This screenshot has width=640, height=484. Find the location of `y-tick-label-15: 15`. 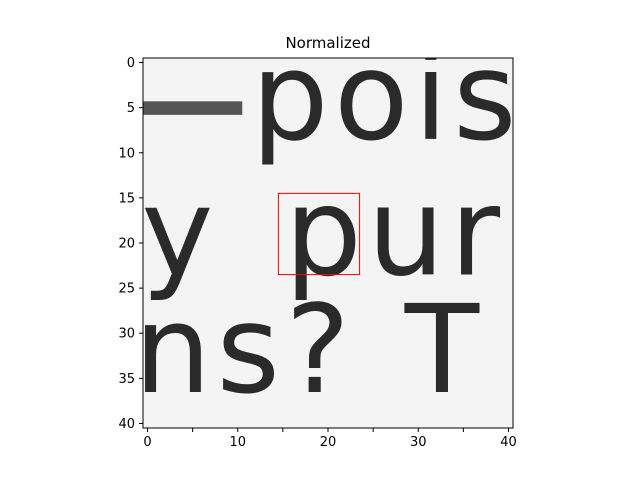

y-tick-label-15: 15 is located at coordinates (126, 198).